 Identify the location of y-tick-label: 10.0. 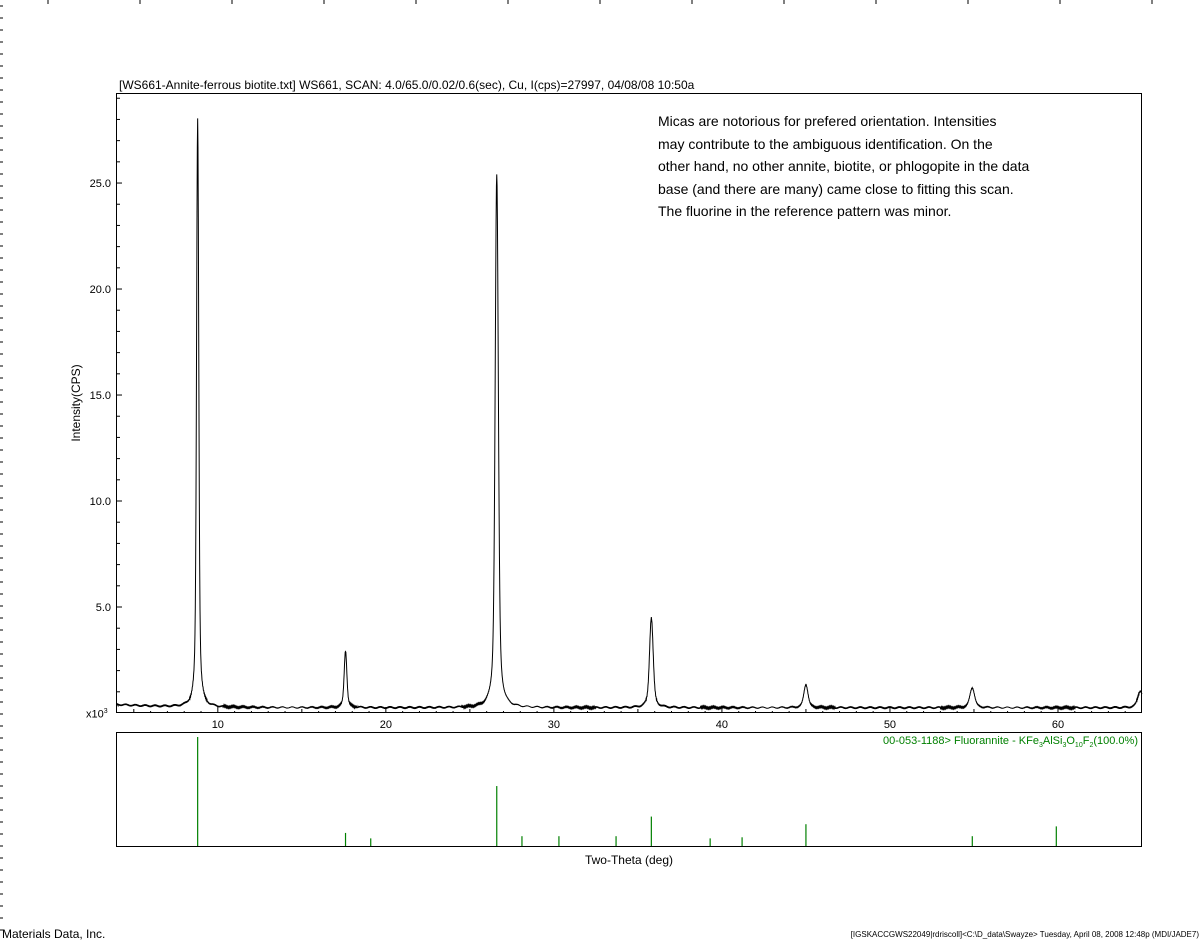
(100, 502).